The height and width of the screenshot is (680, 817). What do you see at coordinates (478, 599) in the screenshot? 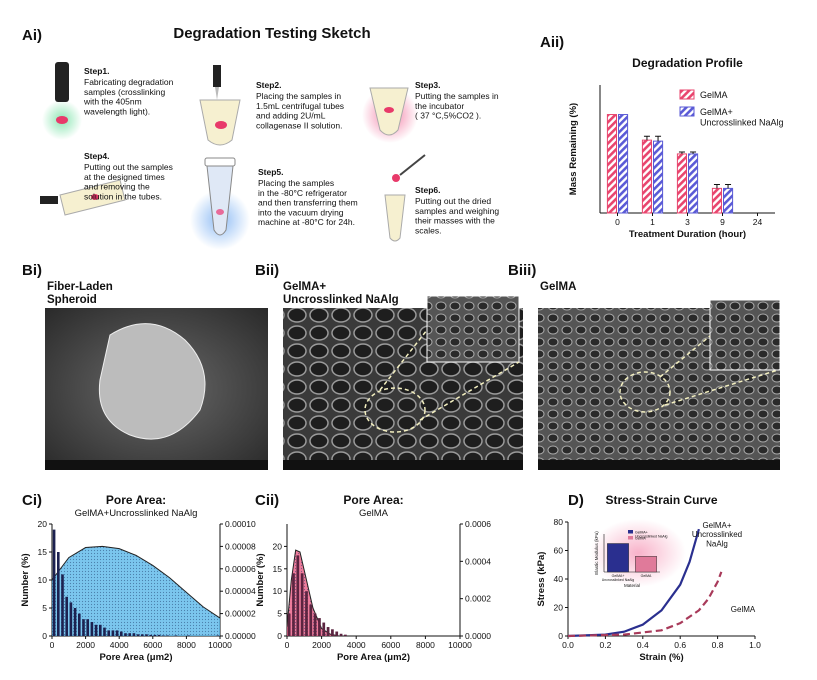
I see `y2-tick-label: 0.0002` at bounding box center [478, 599].